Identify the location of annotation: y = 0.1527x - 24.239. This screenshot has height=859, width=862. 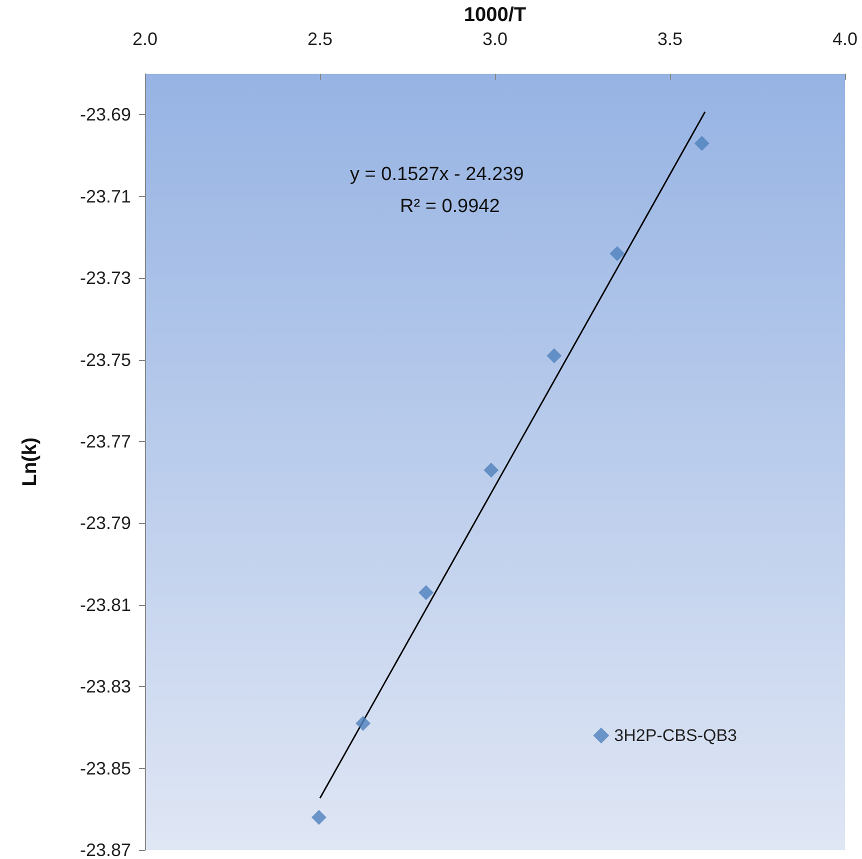
(437, 174).